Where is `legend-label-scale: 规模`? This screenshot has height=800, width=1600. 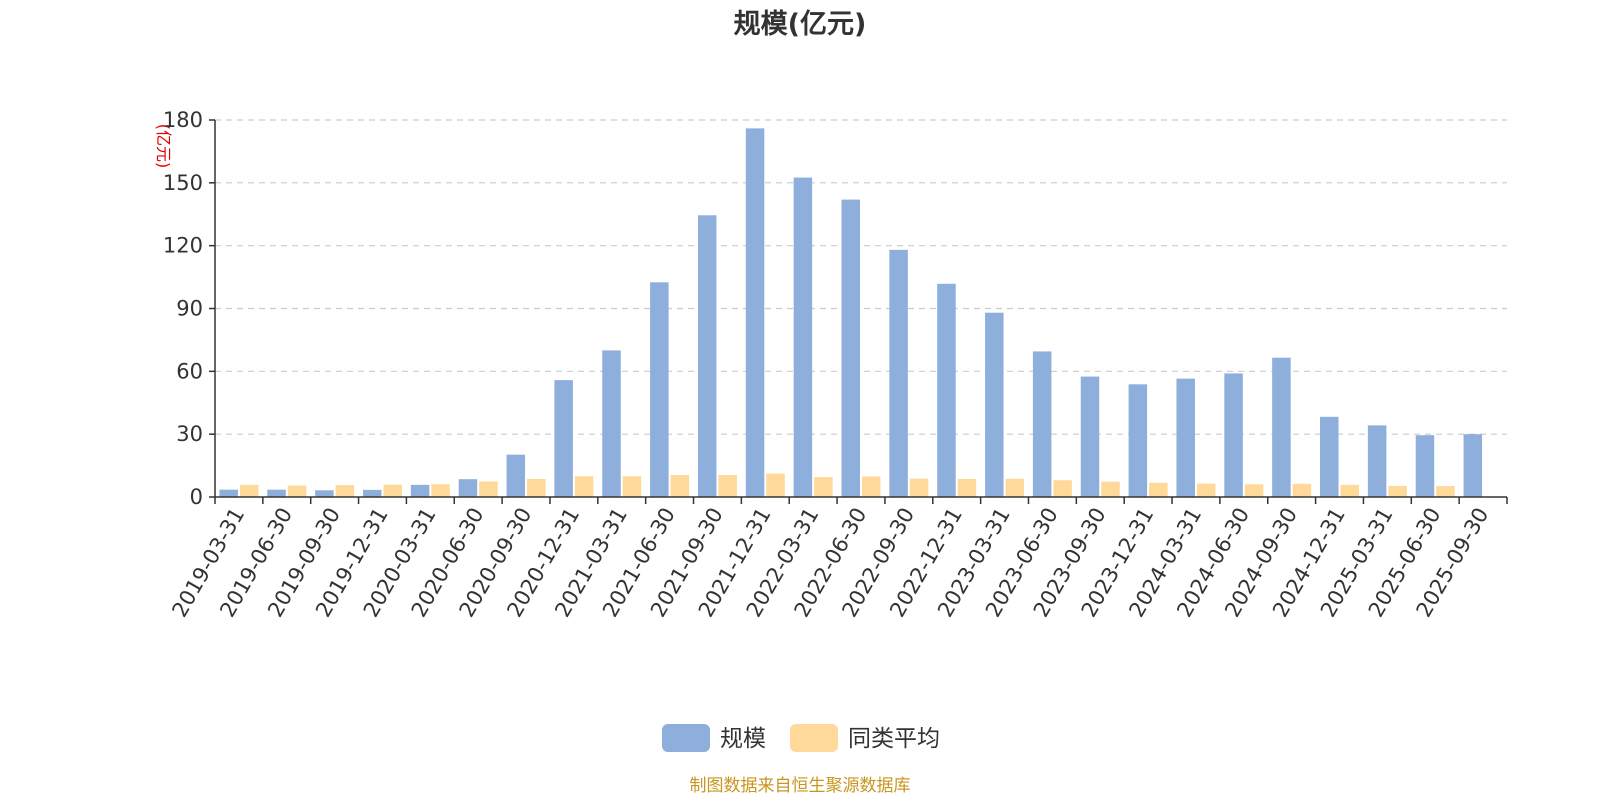 legend-label-scale: 规模 is located at coordinates (743, 739).